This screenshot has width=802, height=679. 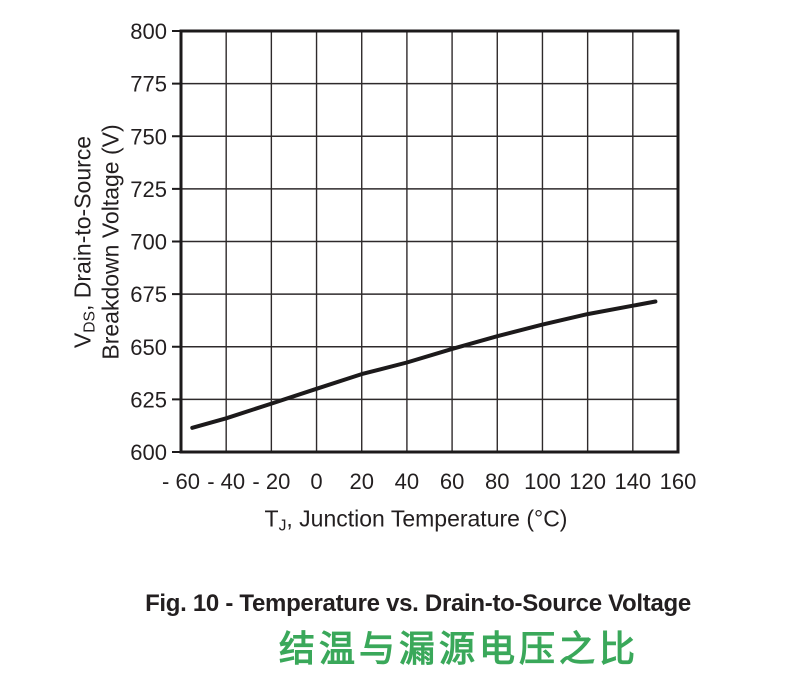 I want to click on y-axis-title-rest: , Drain-to-Source, so click(x=82, y=223).